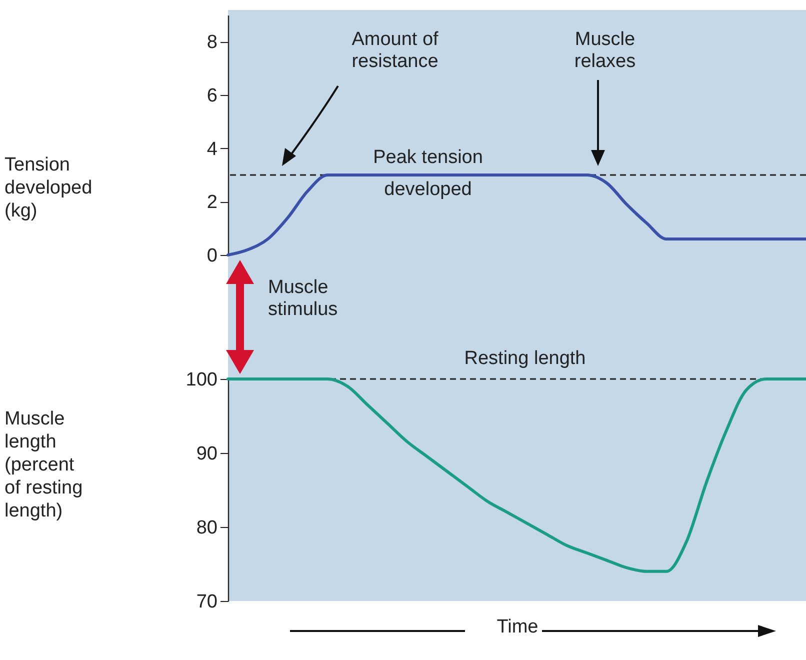  I want to click on text: Muscle stimulus, so click(303, 298).